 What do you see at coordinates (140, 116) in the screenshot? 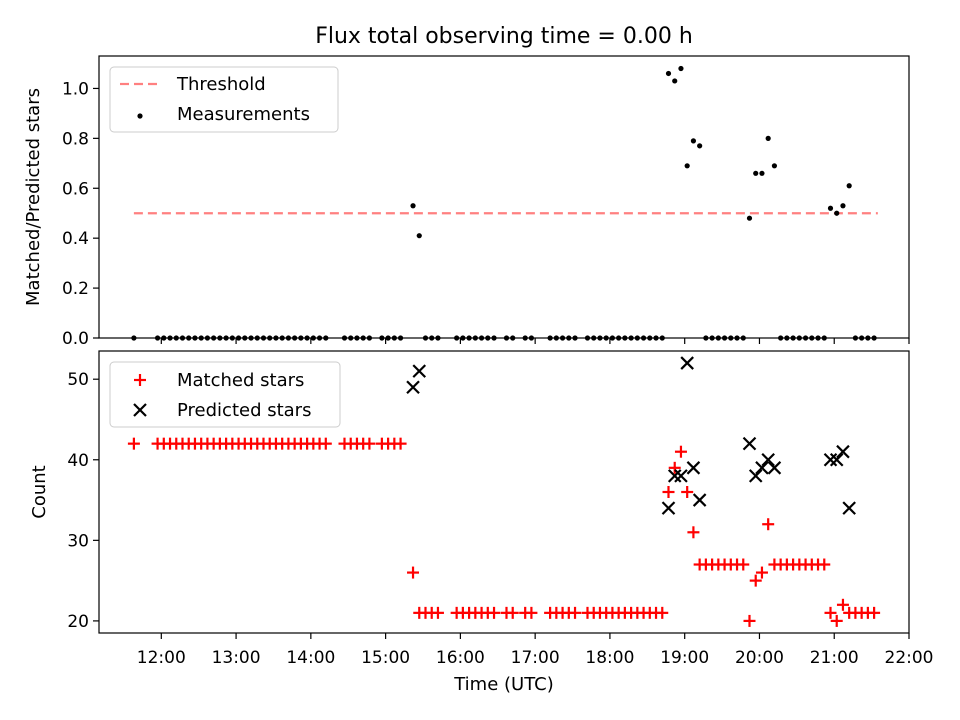
I see `legend-measurements-swatch` at bounding box center [140, 116].